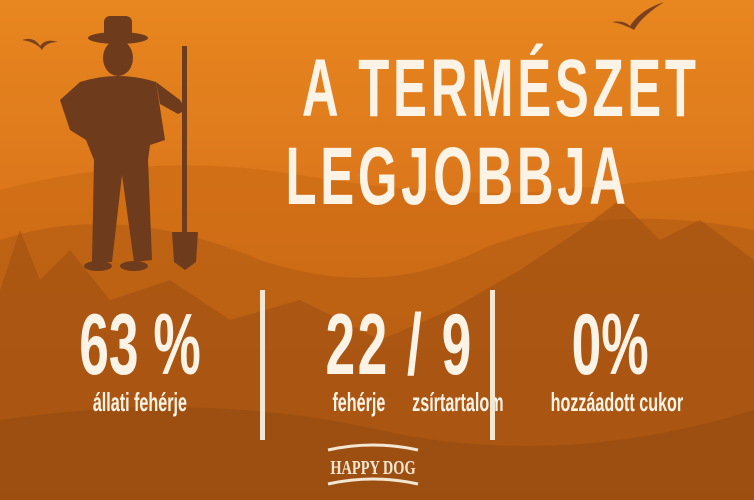  What do you see at coordinates (500, 88) in the screenshot?
I see `headline-line-1: A TERMÉSZET` at bounding box center [500, 88].